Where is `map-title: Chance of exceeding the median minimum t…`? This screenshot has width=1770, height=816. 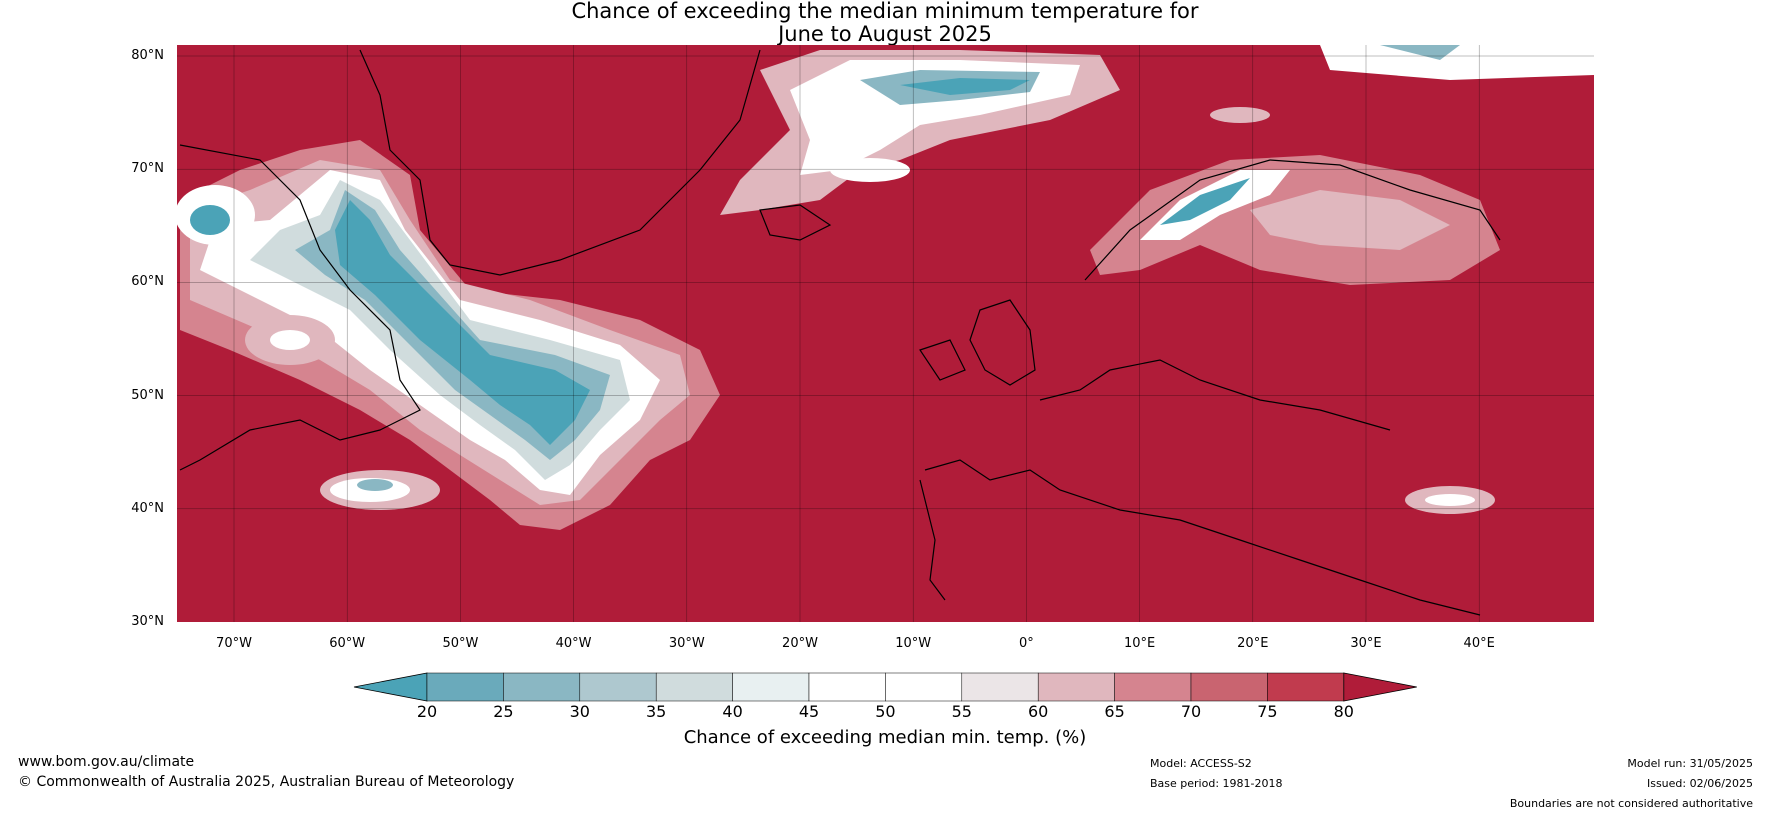
map-title: Chance of exceeding the median minimum t… is located at coordinates (885, 23).